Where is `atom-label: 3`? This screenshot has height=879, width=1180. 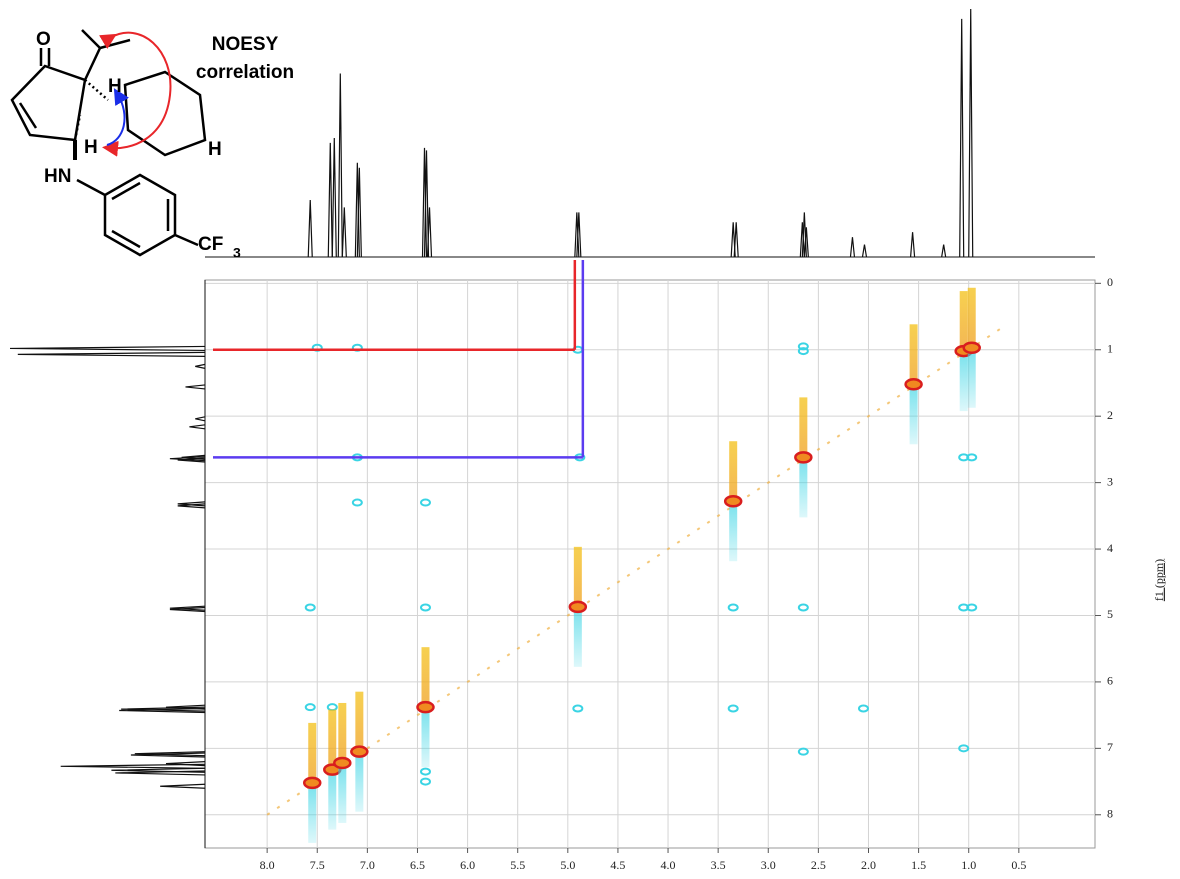 atom-label: 3 is located at coordinates (237, 253).